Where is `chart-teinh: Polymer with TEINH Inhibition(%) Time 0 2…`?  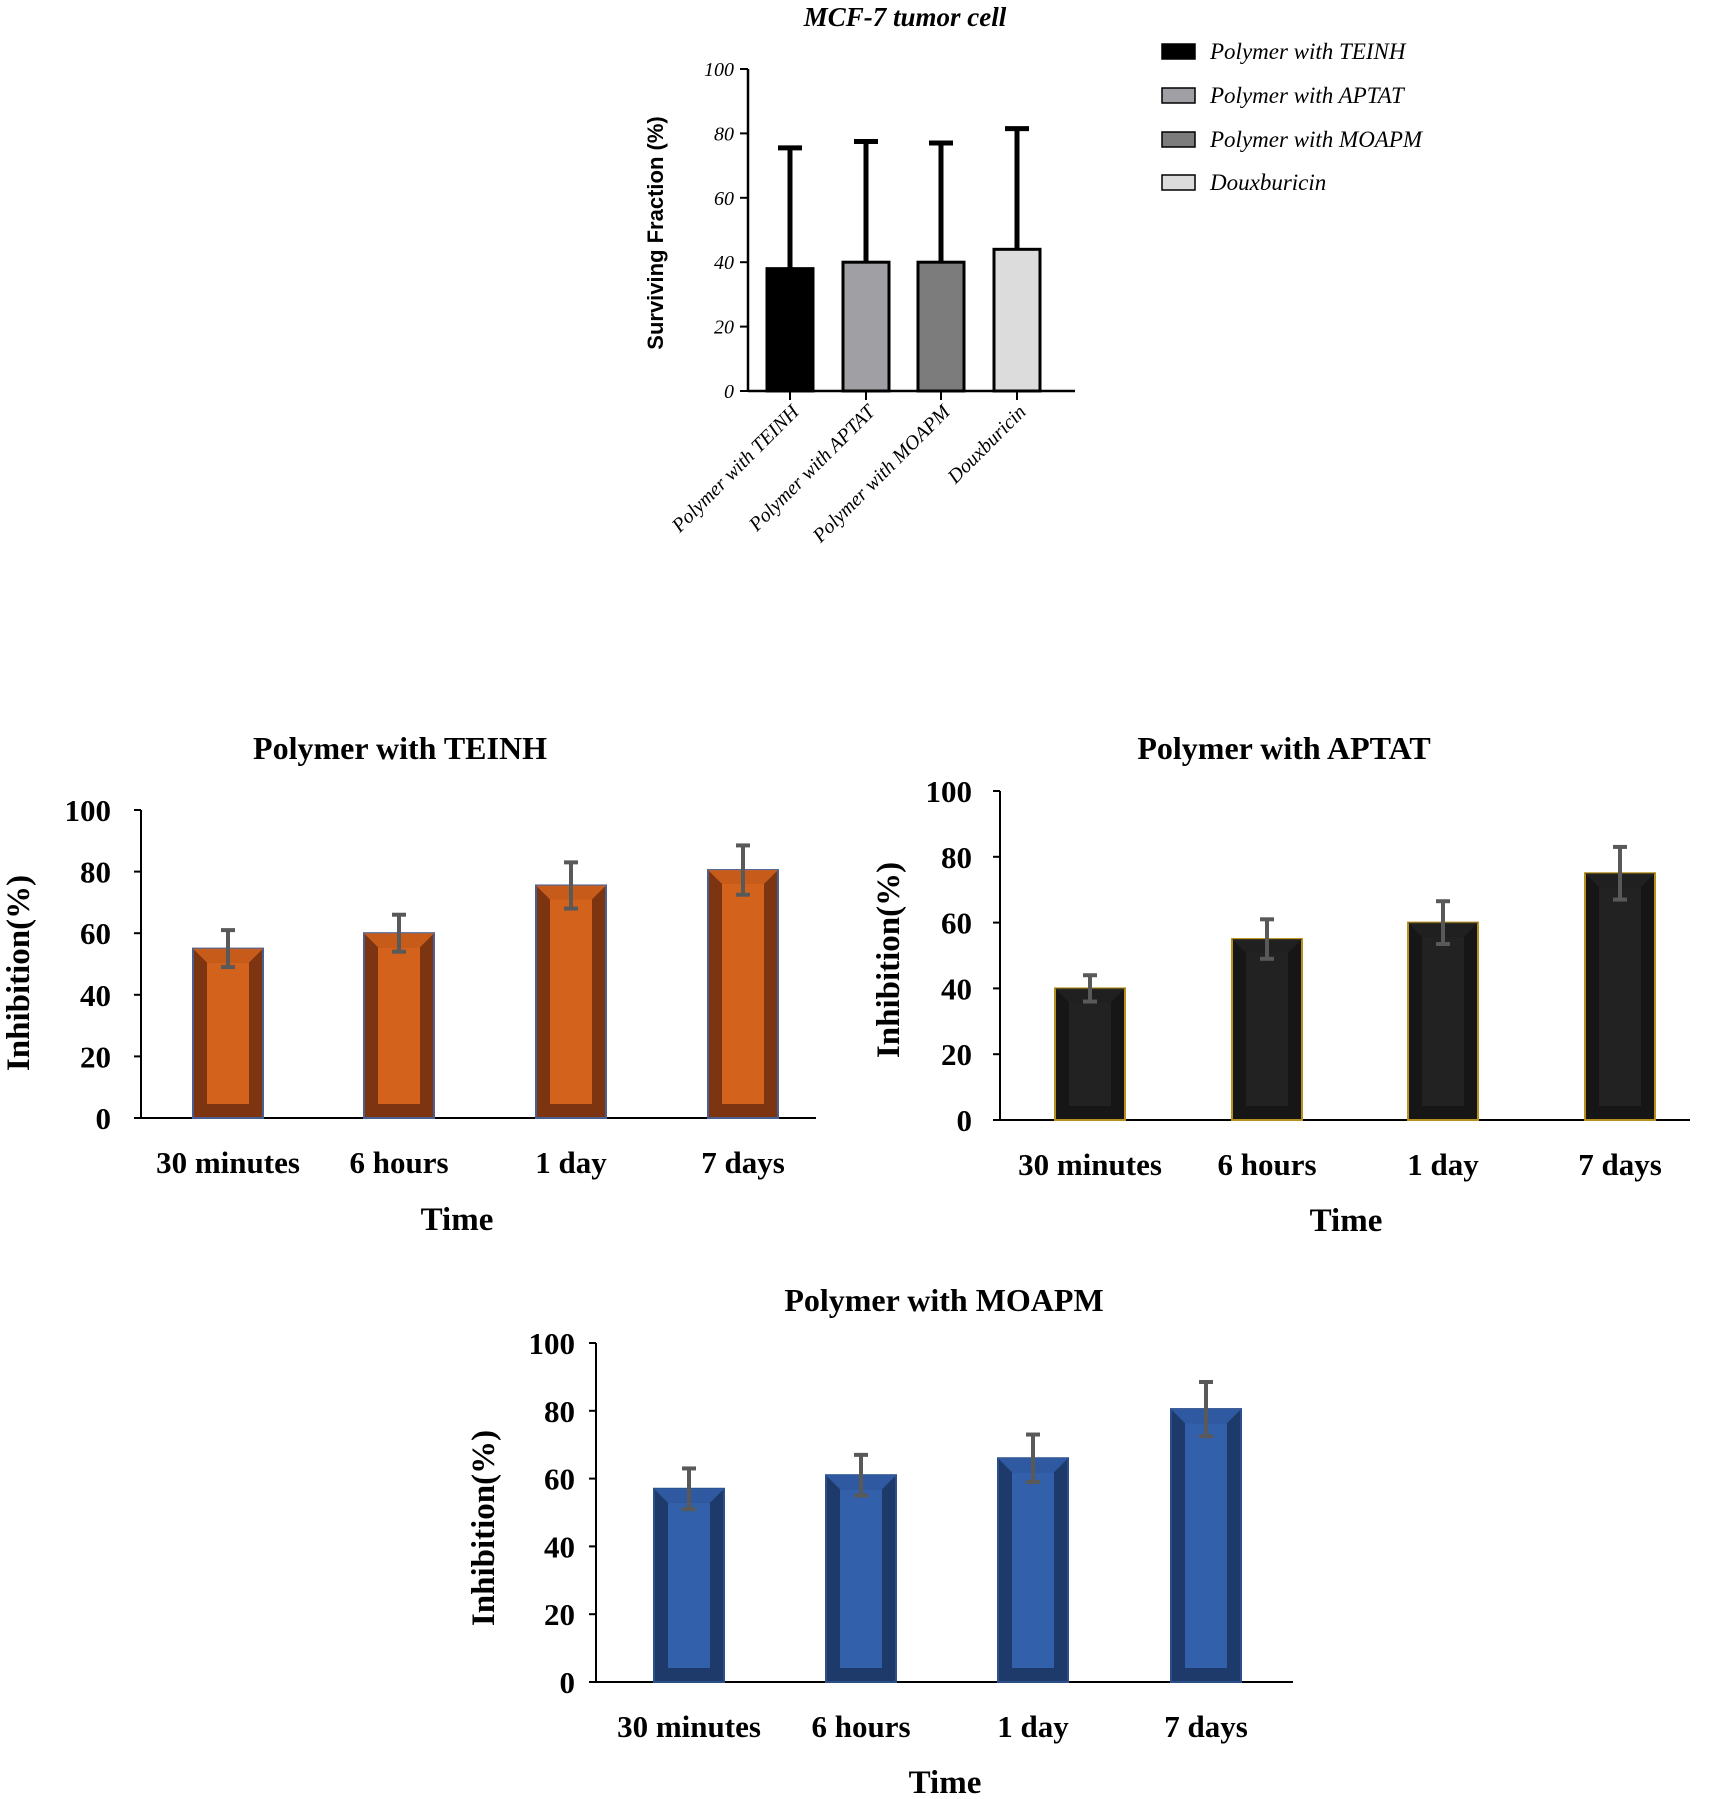 chart-teinh: Polymer with TEINH Inhibition(%) Time 0 2… is located at coordinates (408, 984).